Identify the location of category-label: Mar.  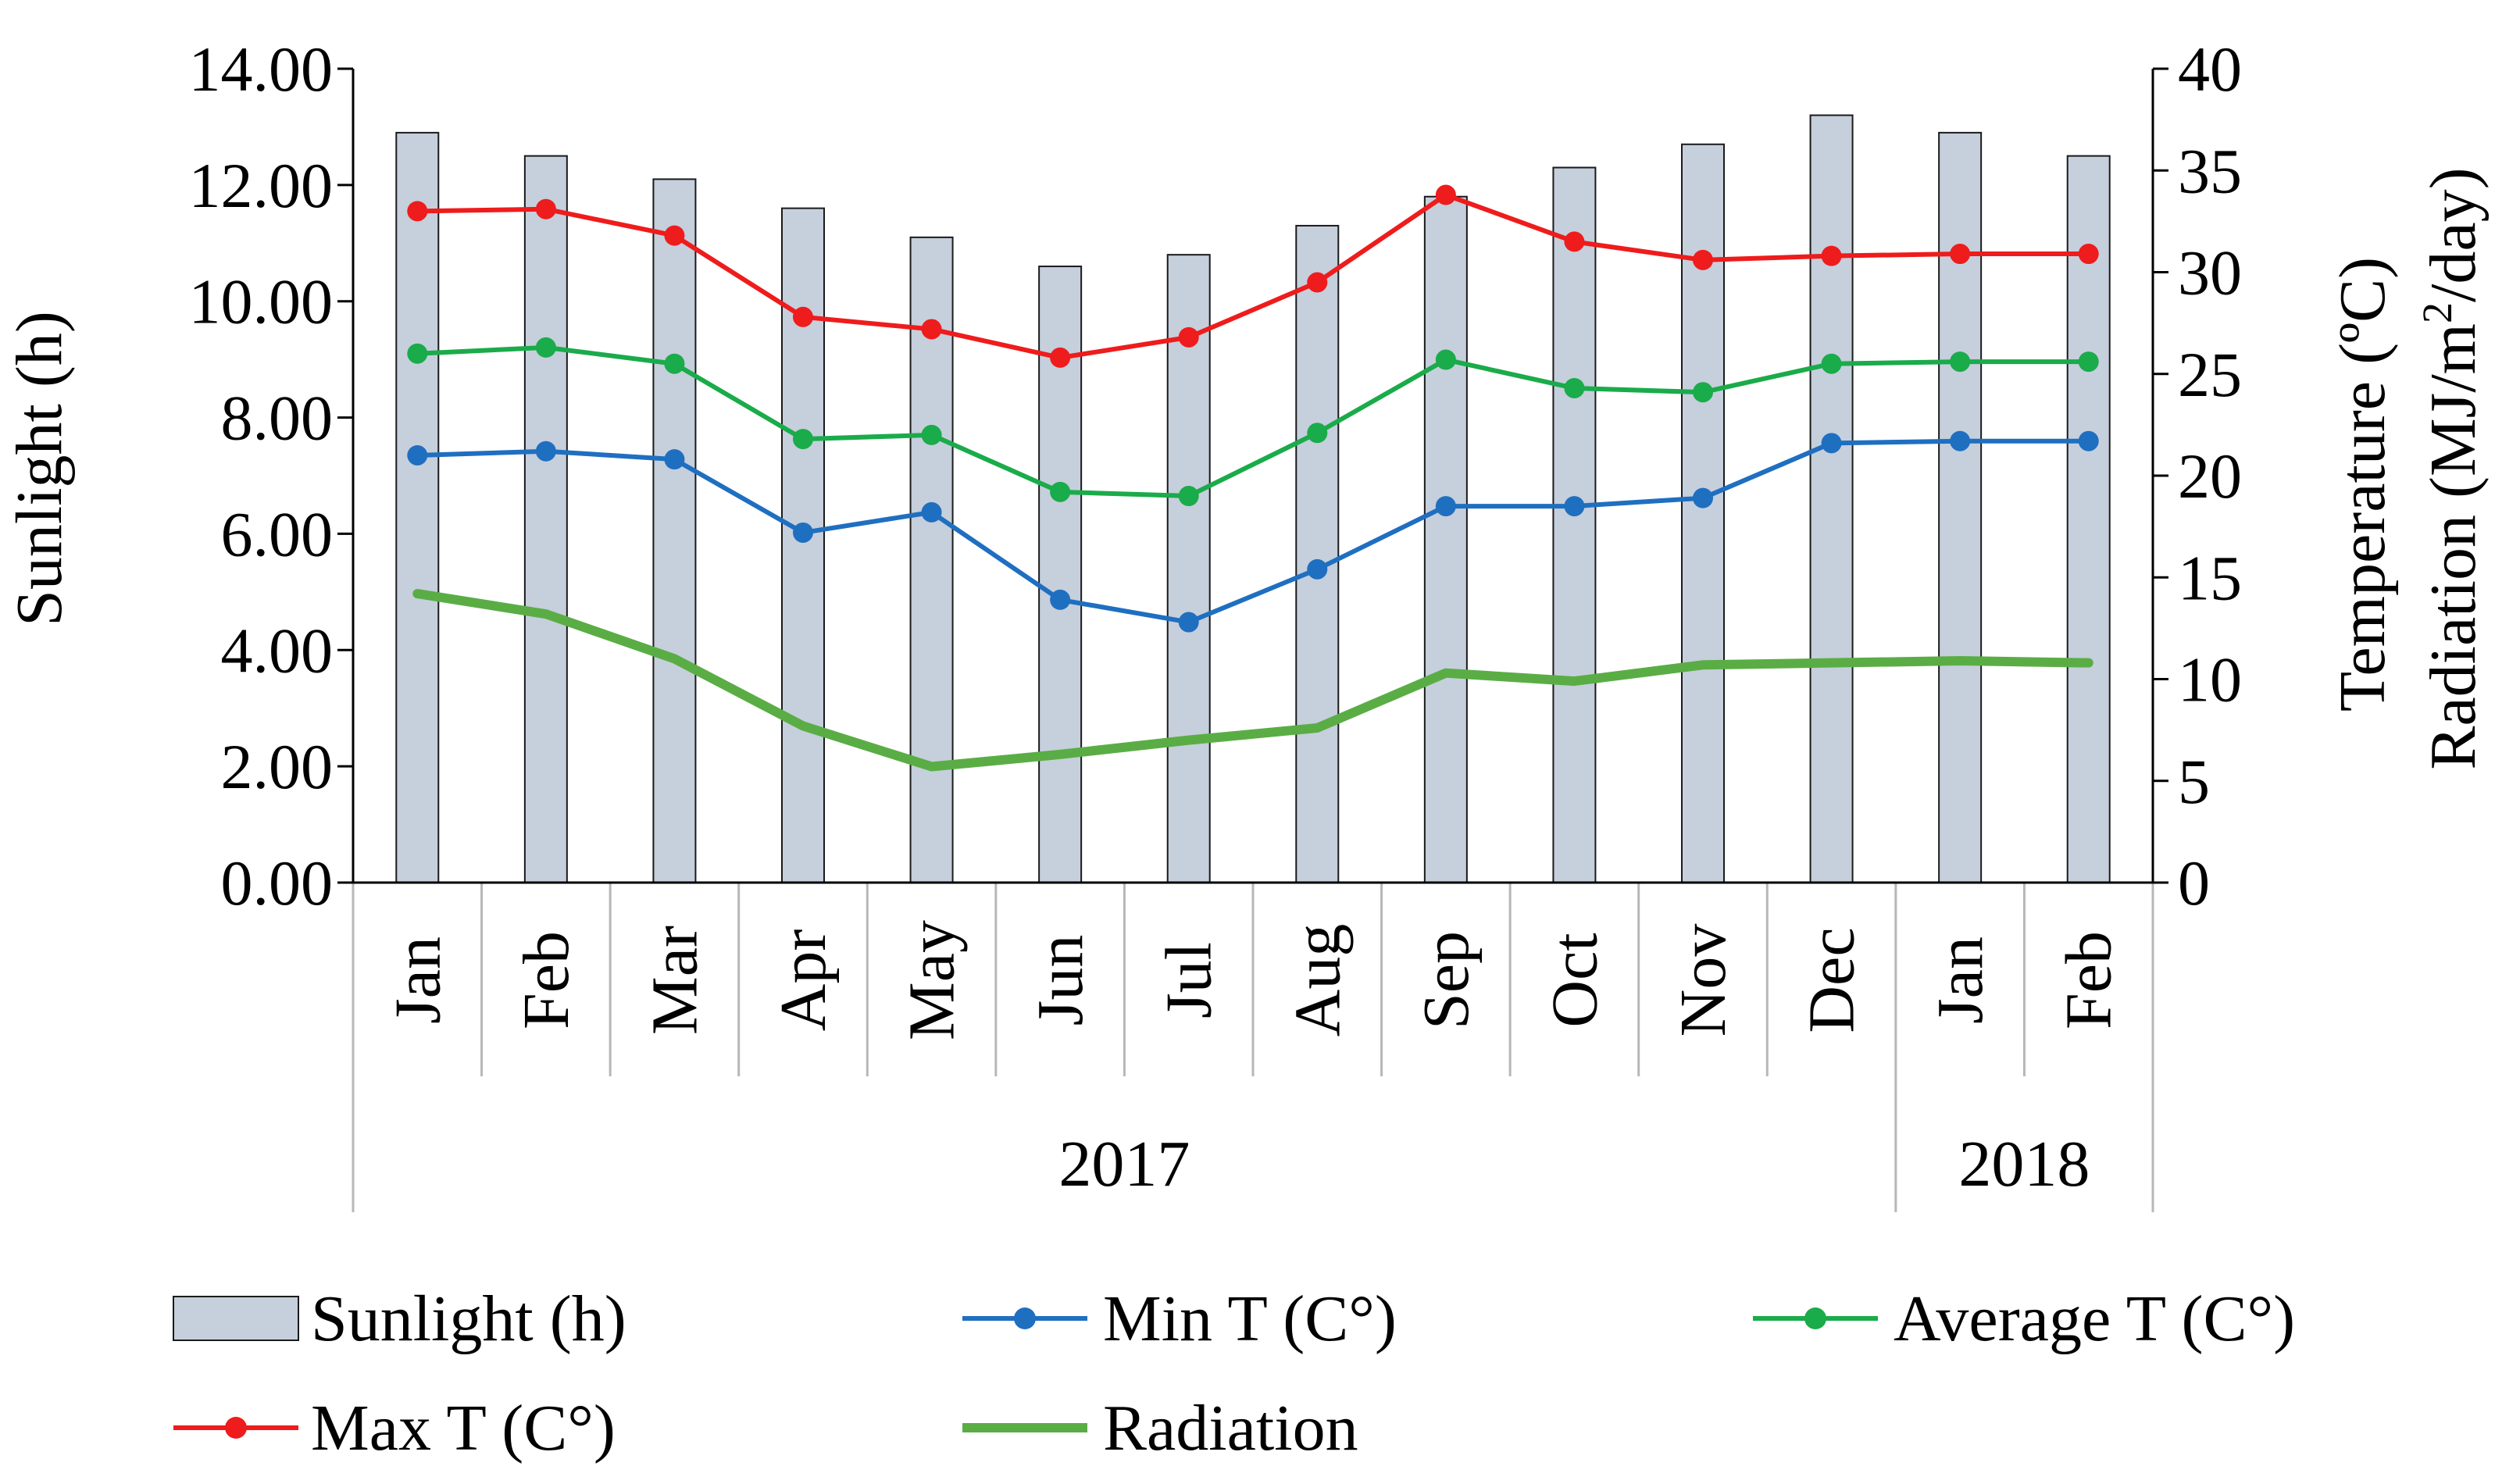
(674, 980).